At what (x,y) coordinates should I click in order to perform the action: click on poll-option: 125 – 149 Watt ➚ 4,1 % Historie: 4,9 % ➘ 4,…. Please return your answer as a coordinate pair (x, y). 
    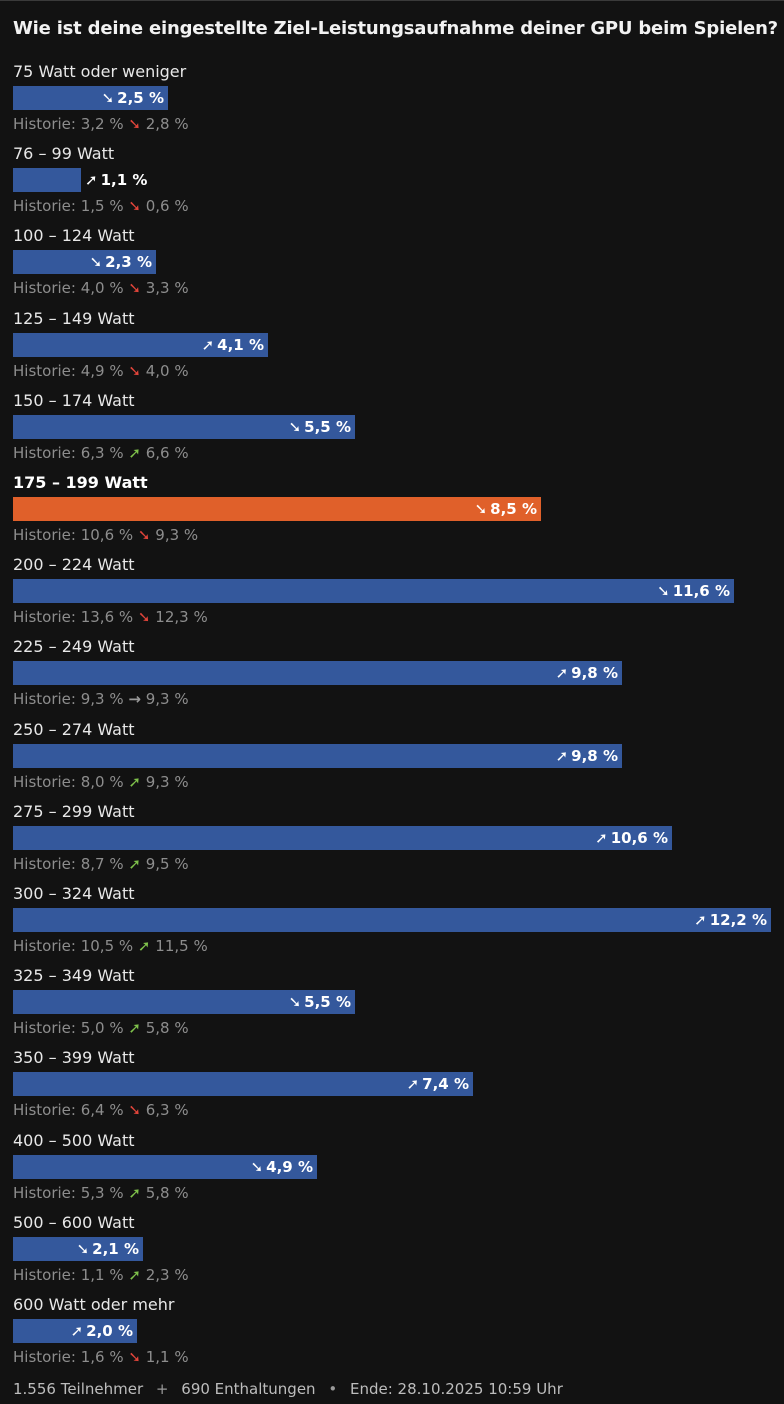
    Looking at the image, I should click on (393, 348).